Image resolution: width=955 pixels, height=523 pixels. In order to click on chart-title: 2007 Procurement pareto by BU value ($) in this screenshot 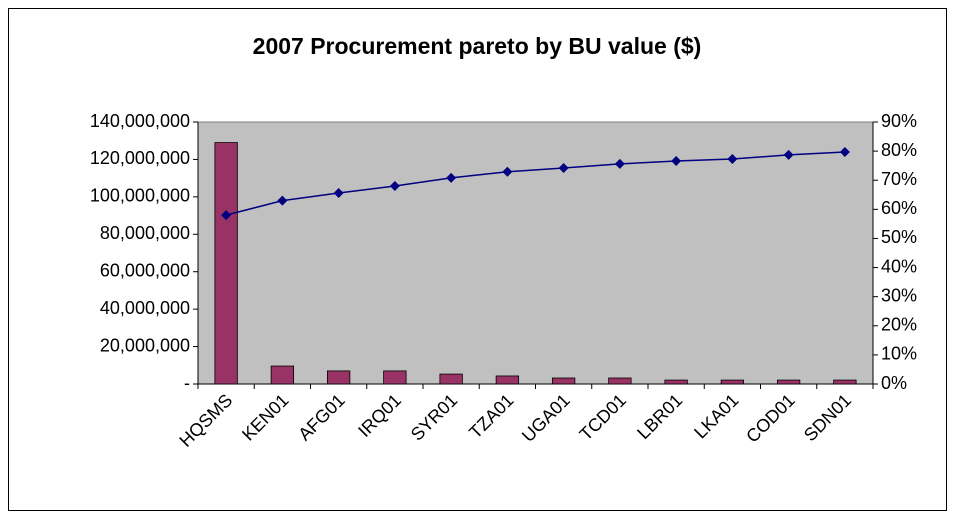, I will do `click(477, 46)`.